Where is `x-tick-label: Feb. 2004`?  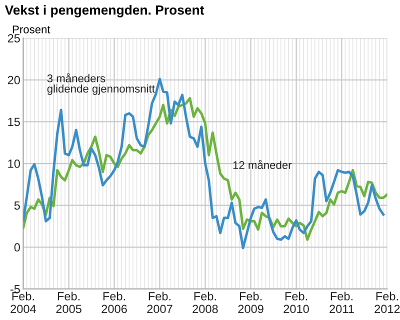 x-tick-label: Feb. 2004 is located at coordinates (23, 303).